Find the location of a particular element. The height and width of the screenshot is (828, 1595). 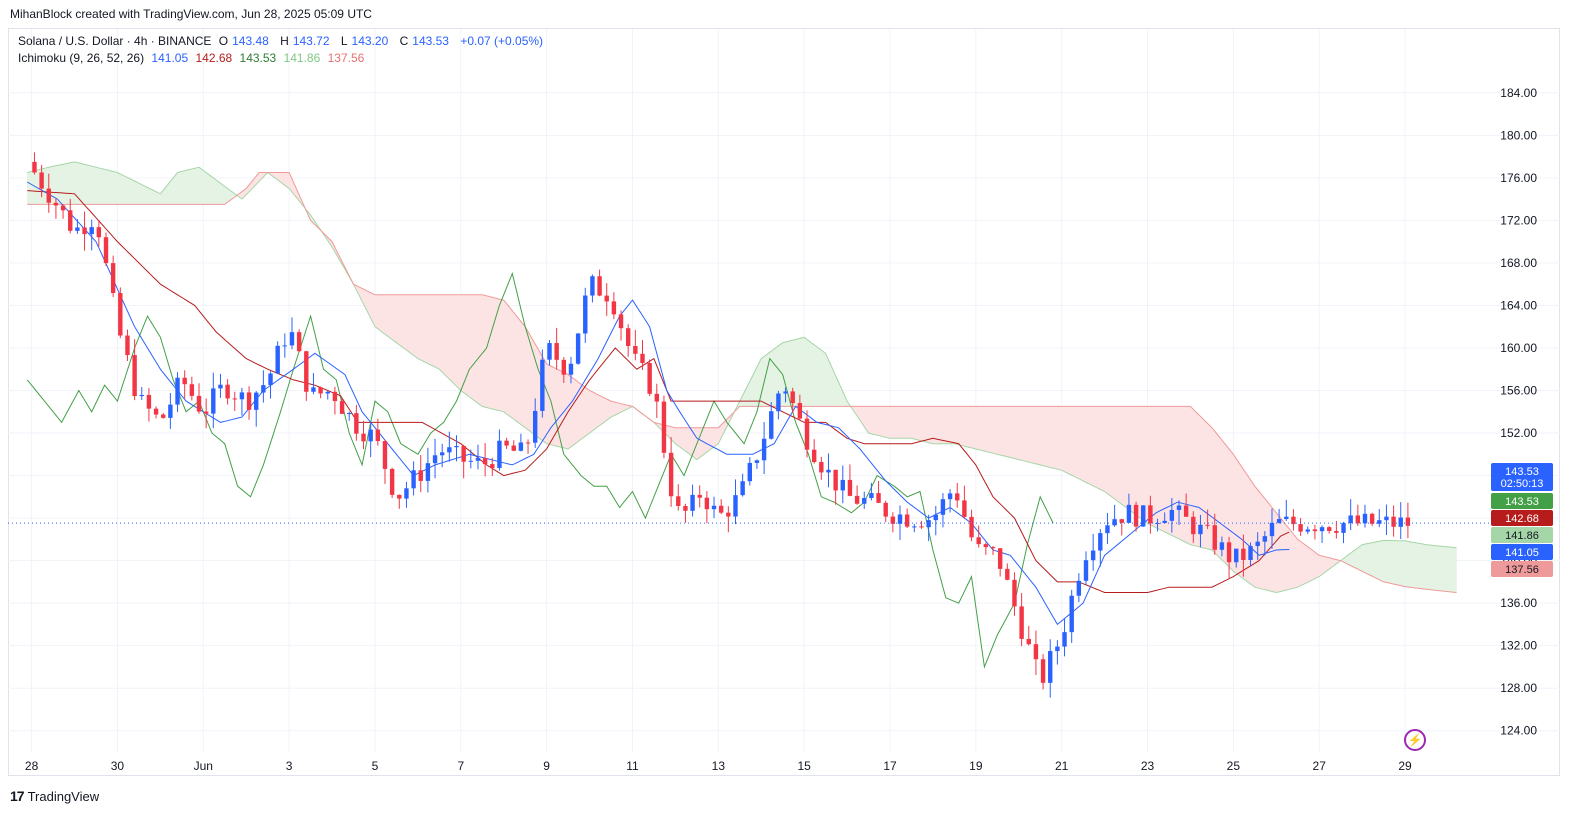

legend-tenkan: 141.05 is located at coordinates (170, 58).